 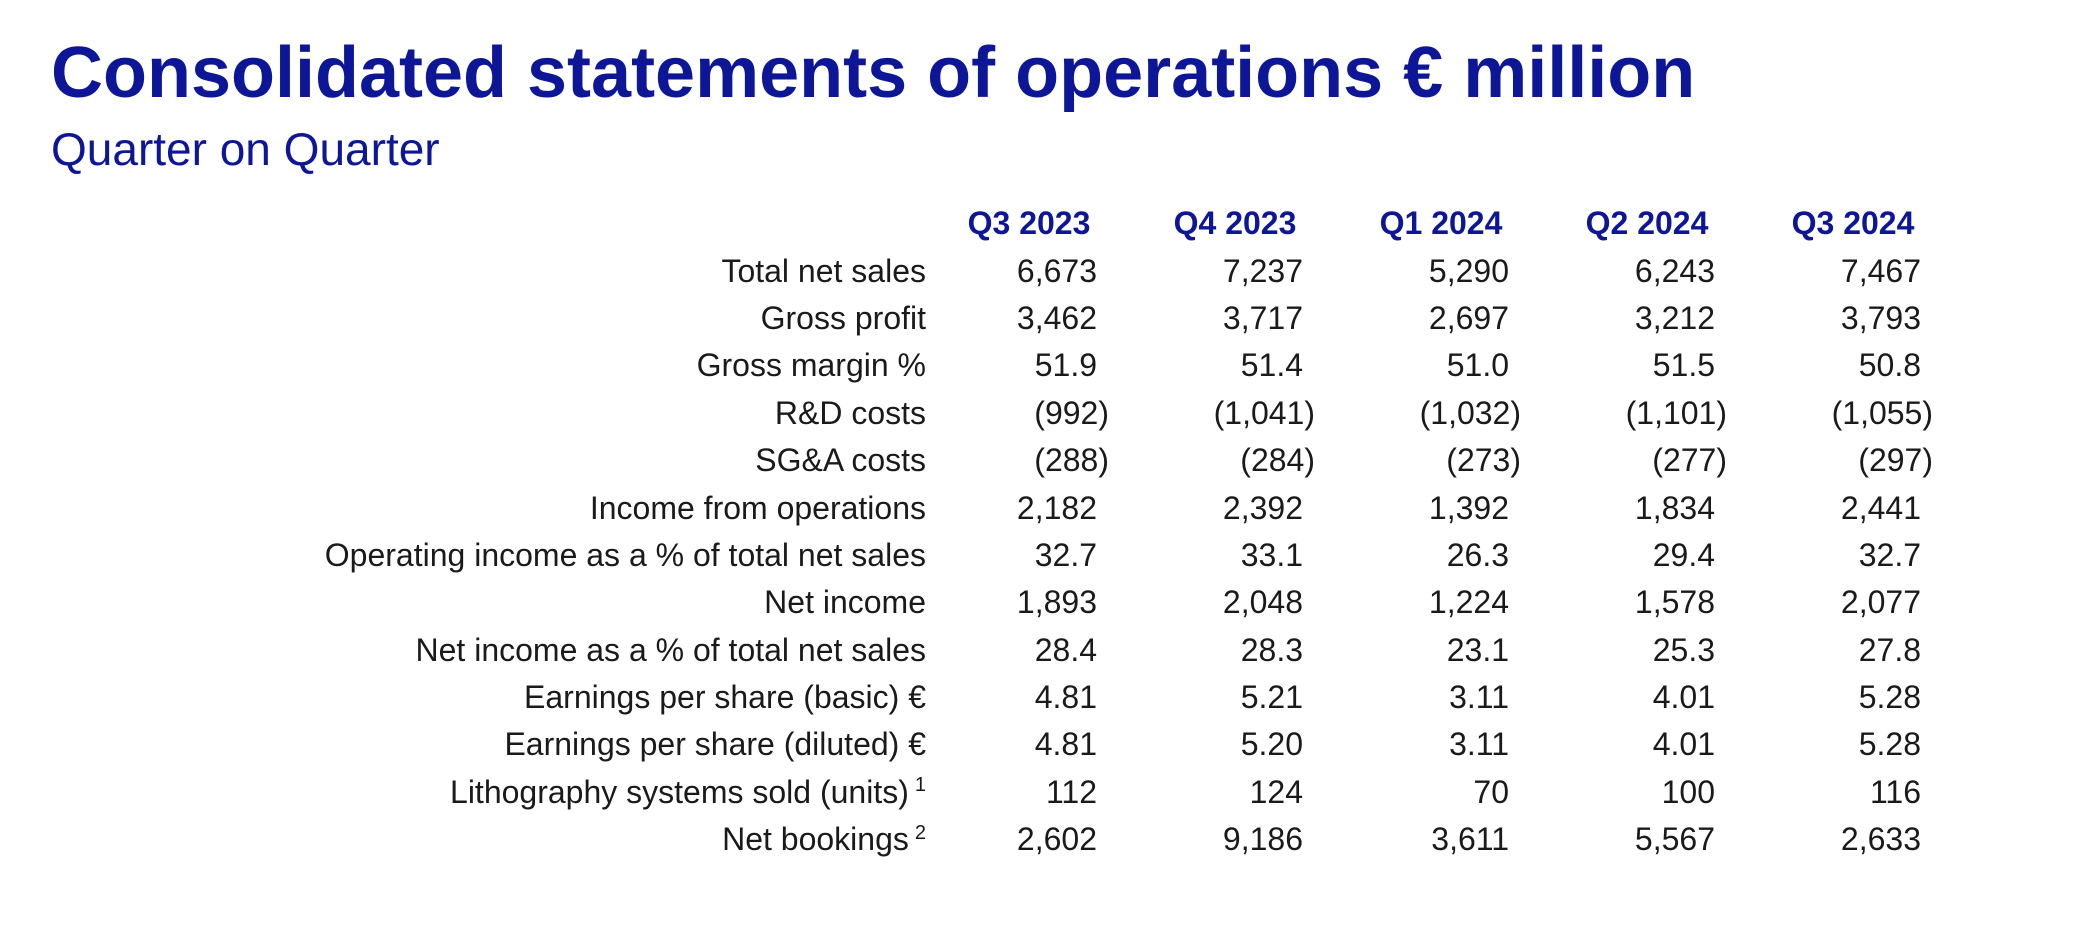 What do you see at coordinates (1853, 270) in the screenshot?
I see `table-cell: 7,467` at bounding box center [1853, 270].